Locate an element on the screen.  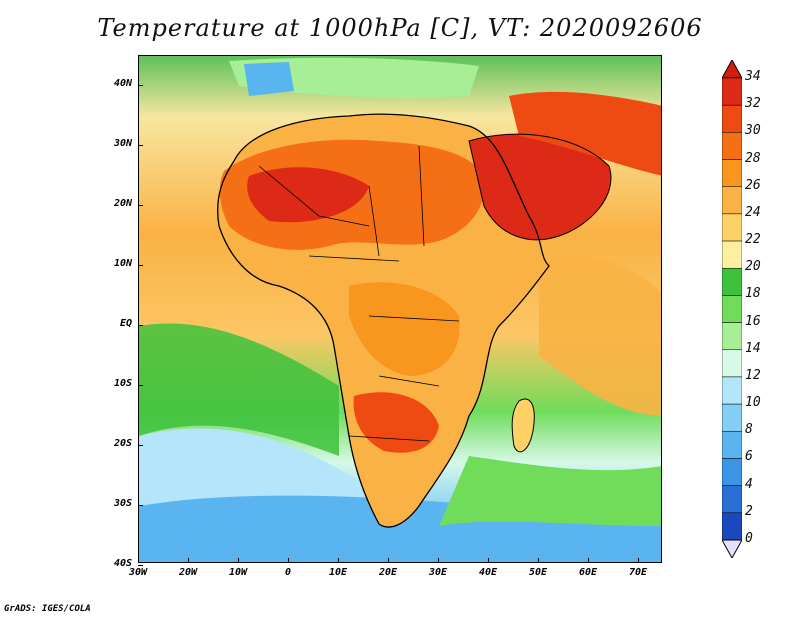
lat-tick-label: 40N is located at coordinates (122, 83).